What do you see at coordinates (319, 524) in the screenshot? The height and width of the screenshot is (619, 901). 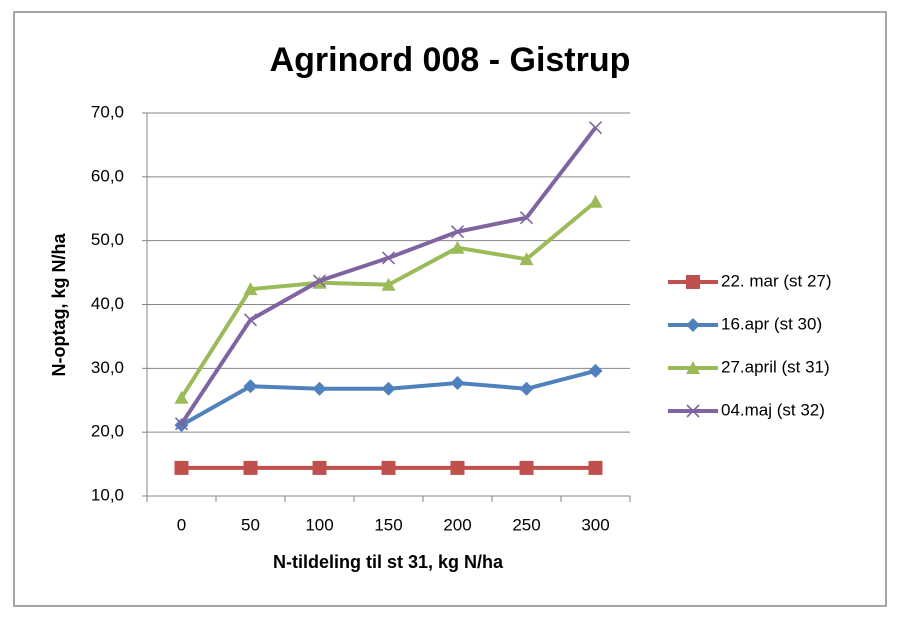 I see `x-tick-label: 100` at bounding box center [319, 524].